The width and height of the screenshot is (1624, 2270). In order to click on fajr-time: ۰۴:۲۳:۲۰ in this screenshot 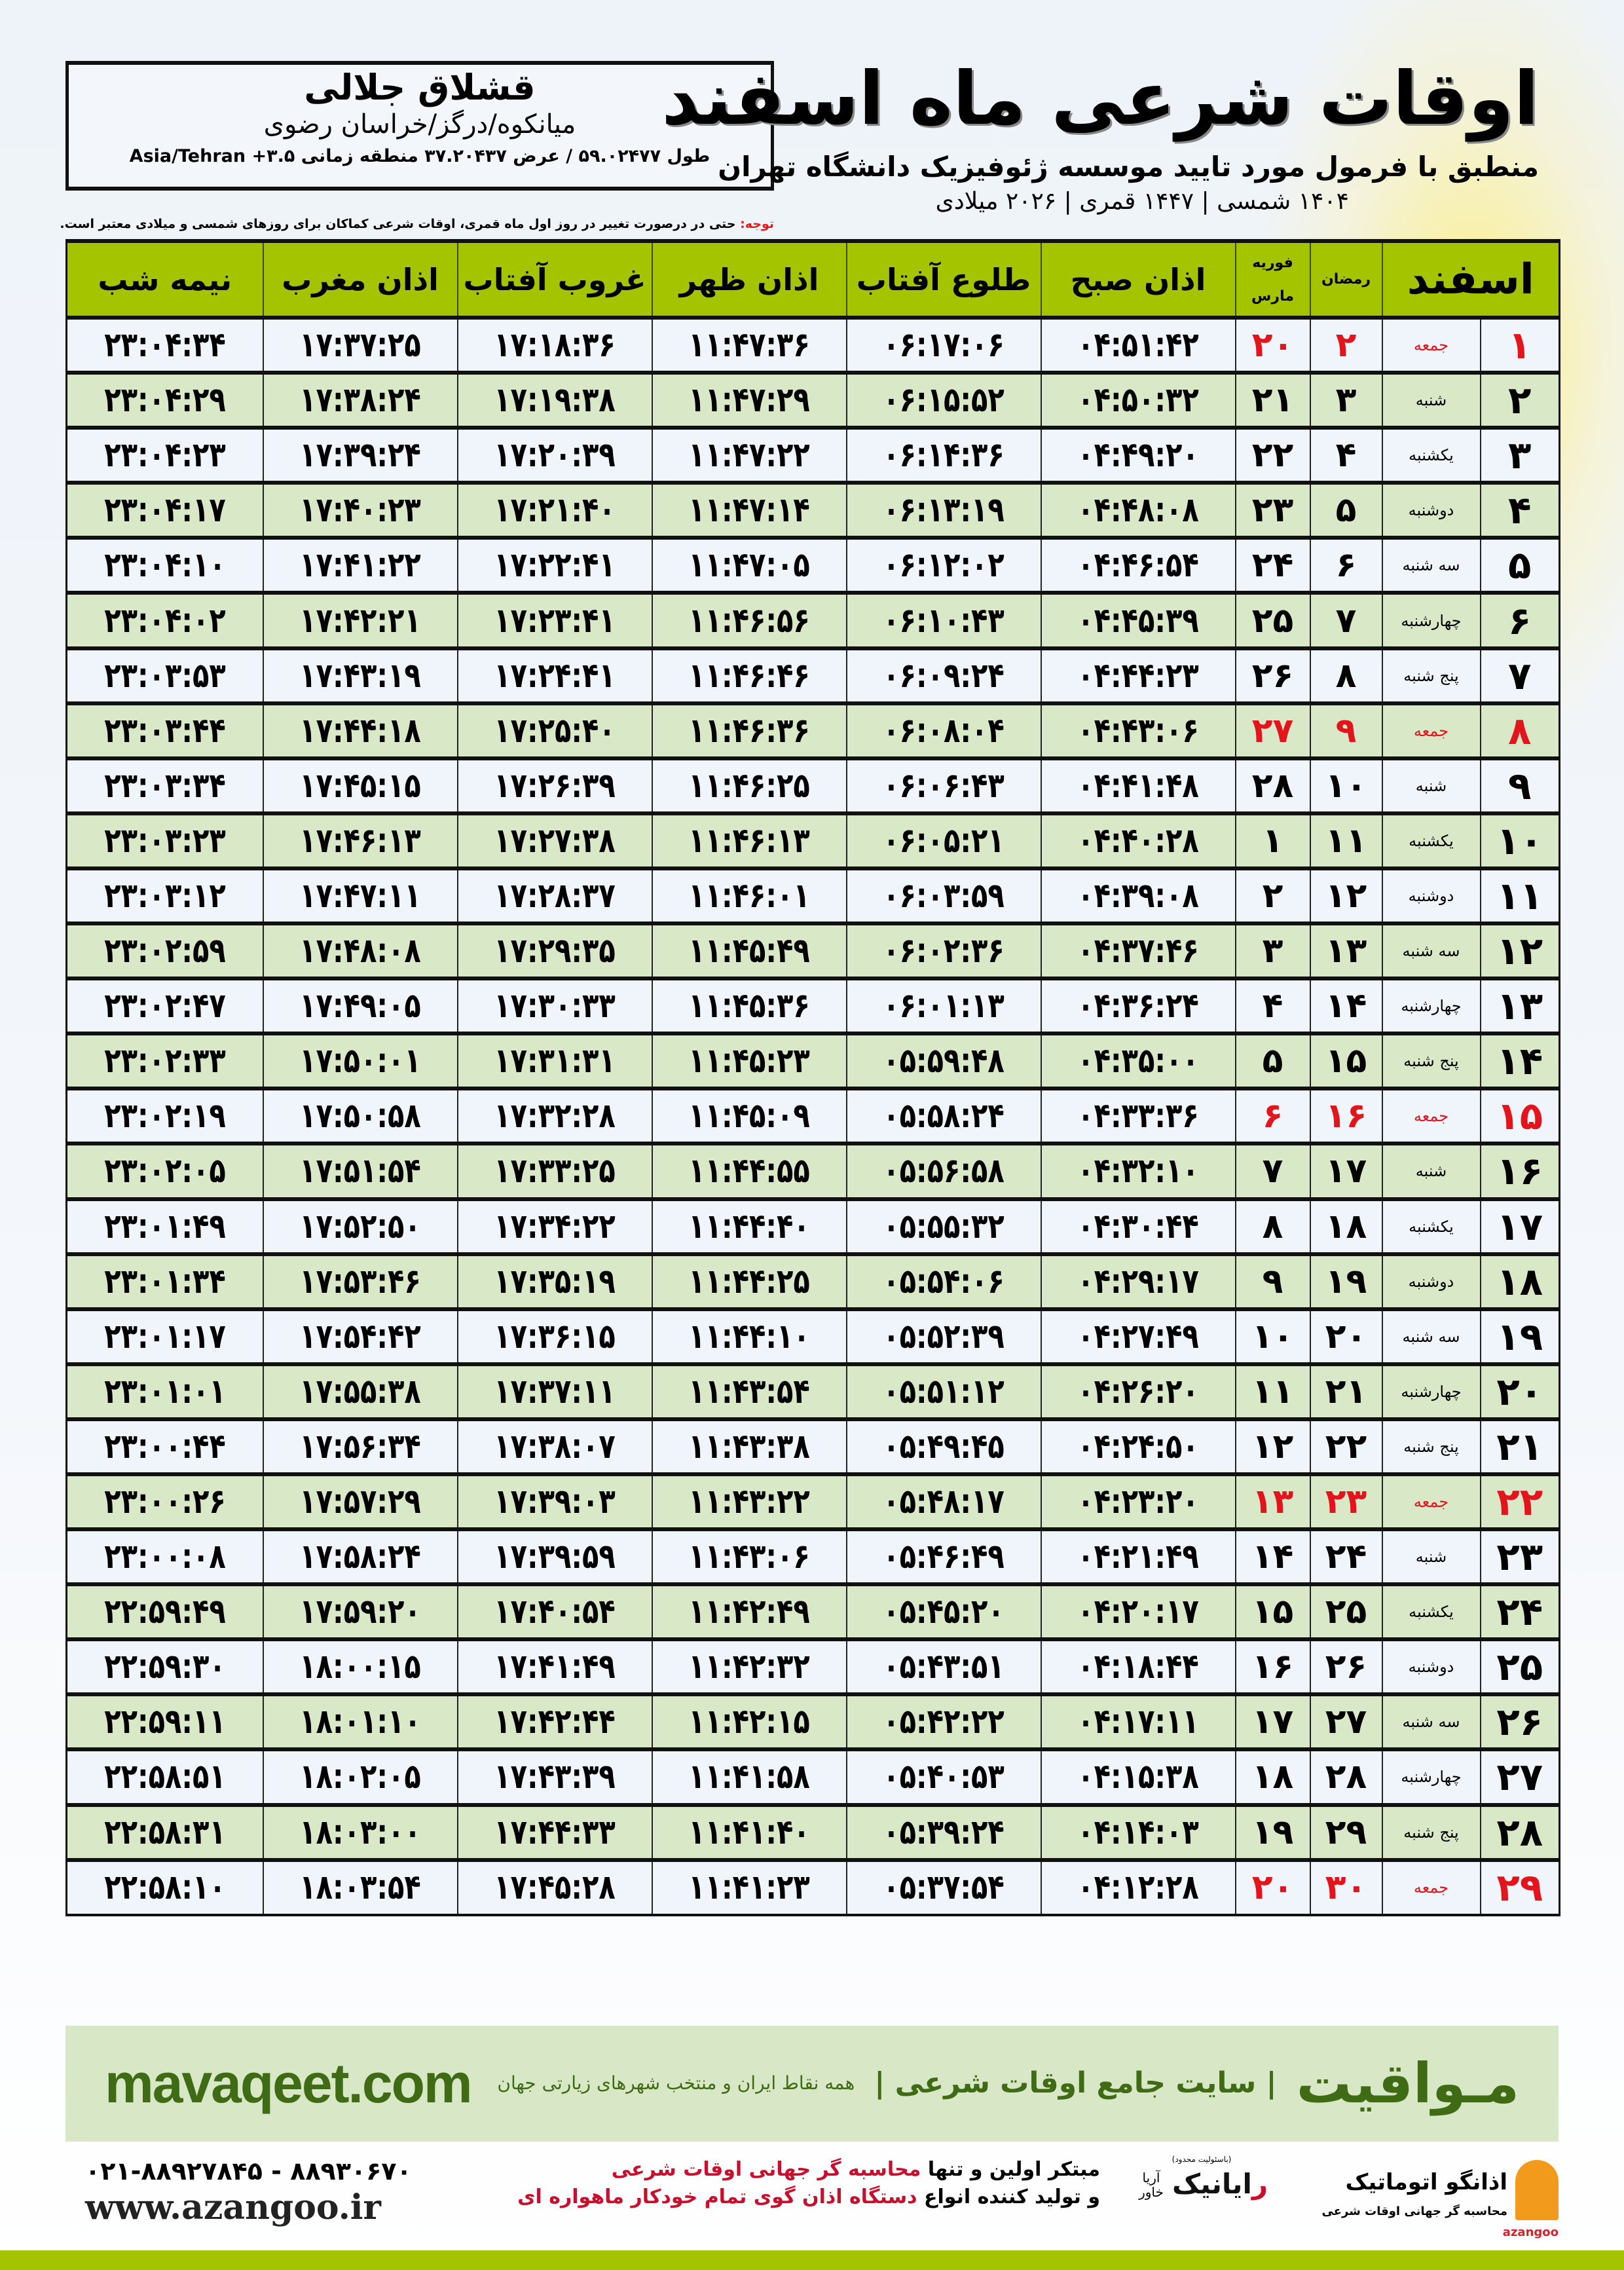, I will do `click(1138, 1502)`.